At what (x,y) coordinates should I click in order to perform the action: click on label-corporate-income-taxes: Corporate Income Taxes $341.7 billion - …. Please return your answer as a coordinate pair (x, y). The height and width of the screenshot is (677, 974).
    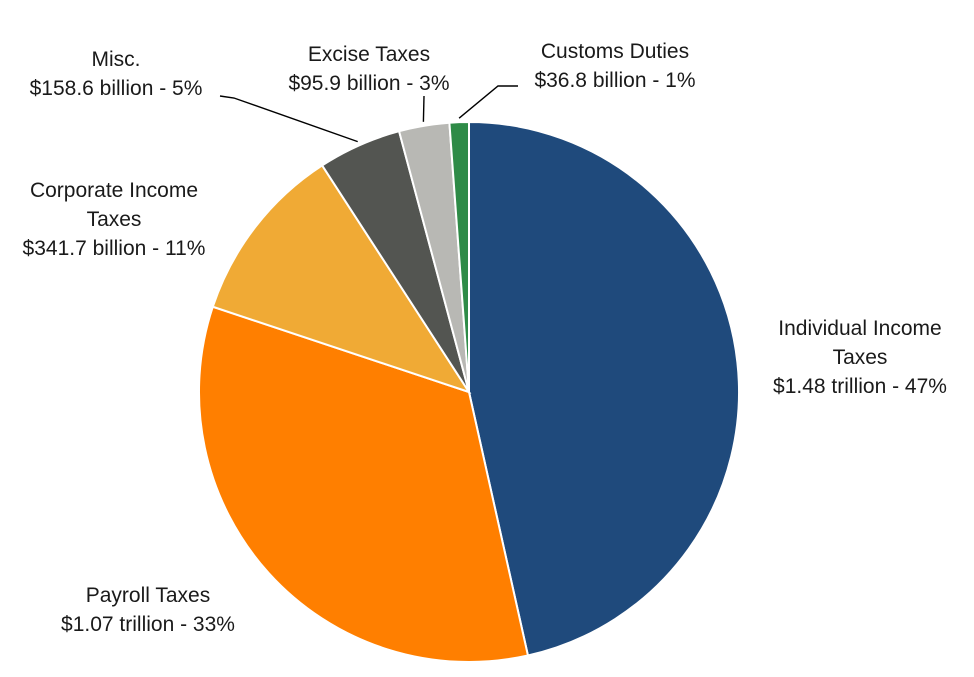
    Looking at the image, I should click on (114, 219).